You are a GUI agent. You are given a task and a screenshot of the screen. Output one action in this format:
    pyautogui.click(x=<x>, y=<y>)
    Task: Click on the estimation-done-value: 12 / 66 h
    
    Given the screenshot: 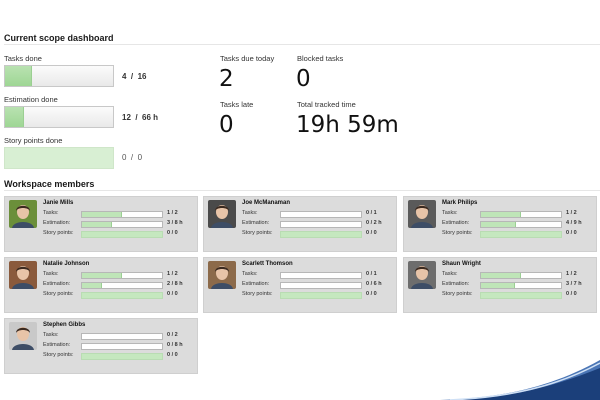 What is the action you would take?
    pyautogui.click(x=140, y=117)
    